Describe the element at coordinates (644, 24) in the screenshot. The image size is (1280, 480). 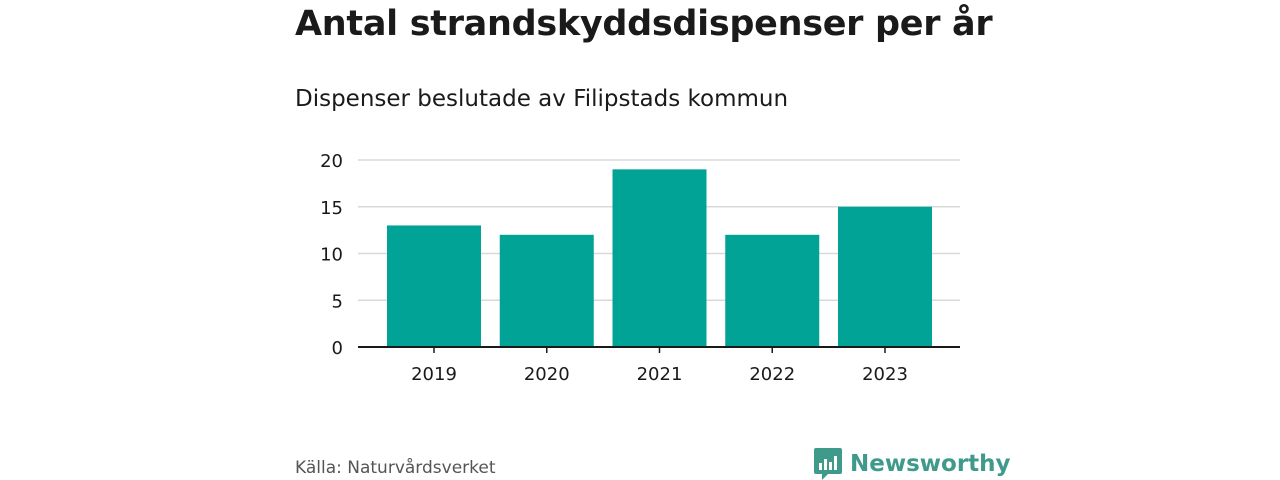
I see `chart-title: Antal strandskyddsdispenser per år` at that location.